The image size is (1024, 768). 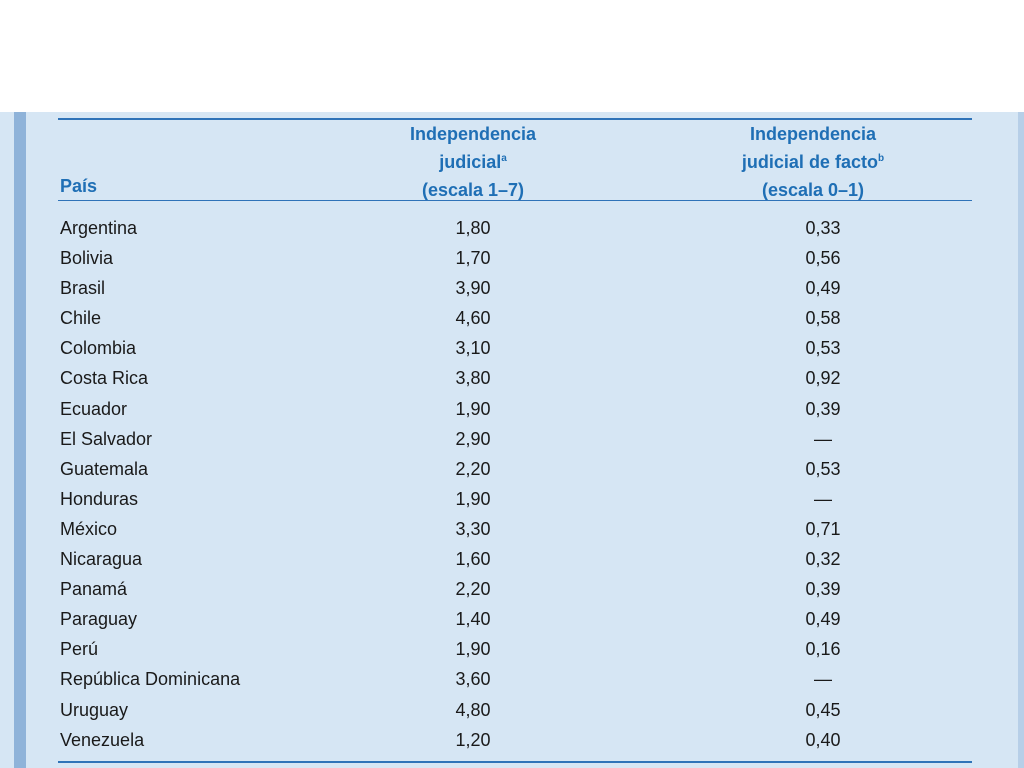 What do you see at coordinates (813, 134) in the screenshot?
I see `header-col2-line1: Independencia` at bounding box center [813, 134].